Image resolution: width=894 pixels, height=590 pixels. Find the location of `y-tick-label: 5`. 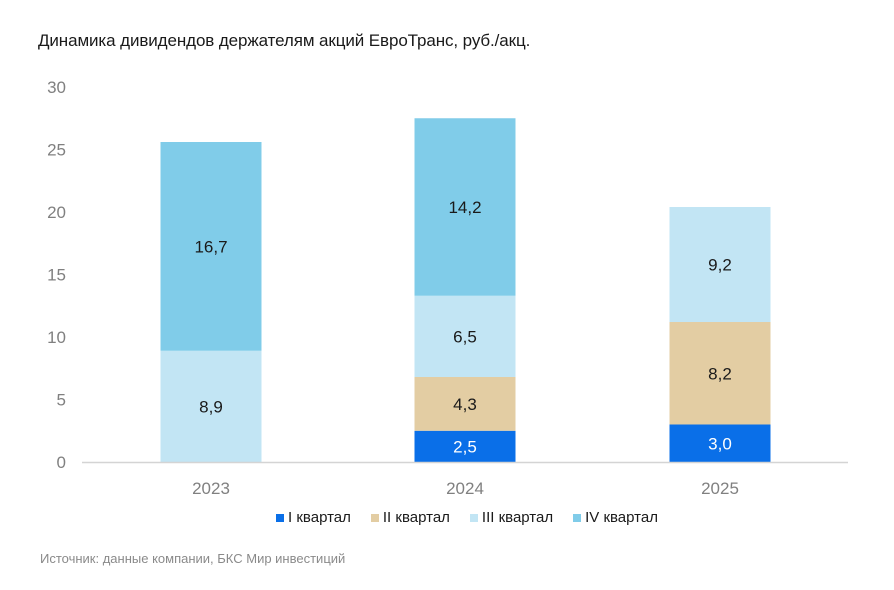

y-tick-label: 5 is located at coordinates (61, 400).